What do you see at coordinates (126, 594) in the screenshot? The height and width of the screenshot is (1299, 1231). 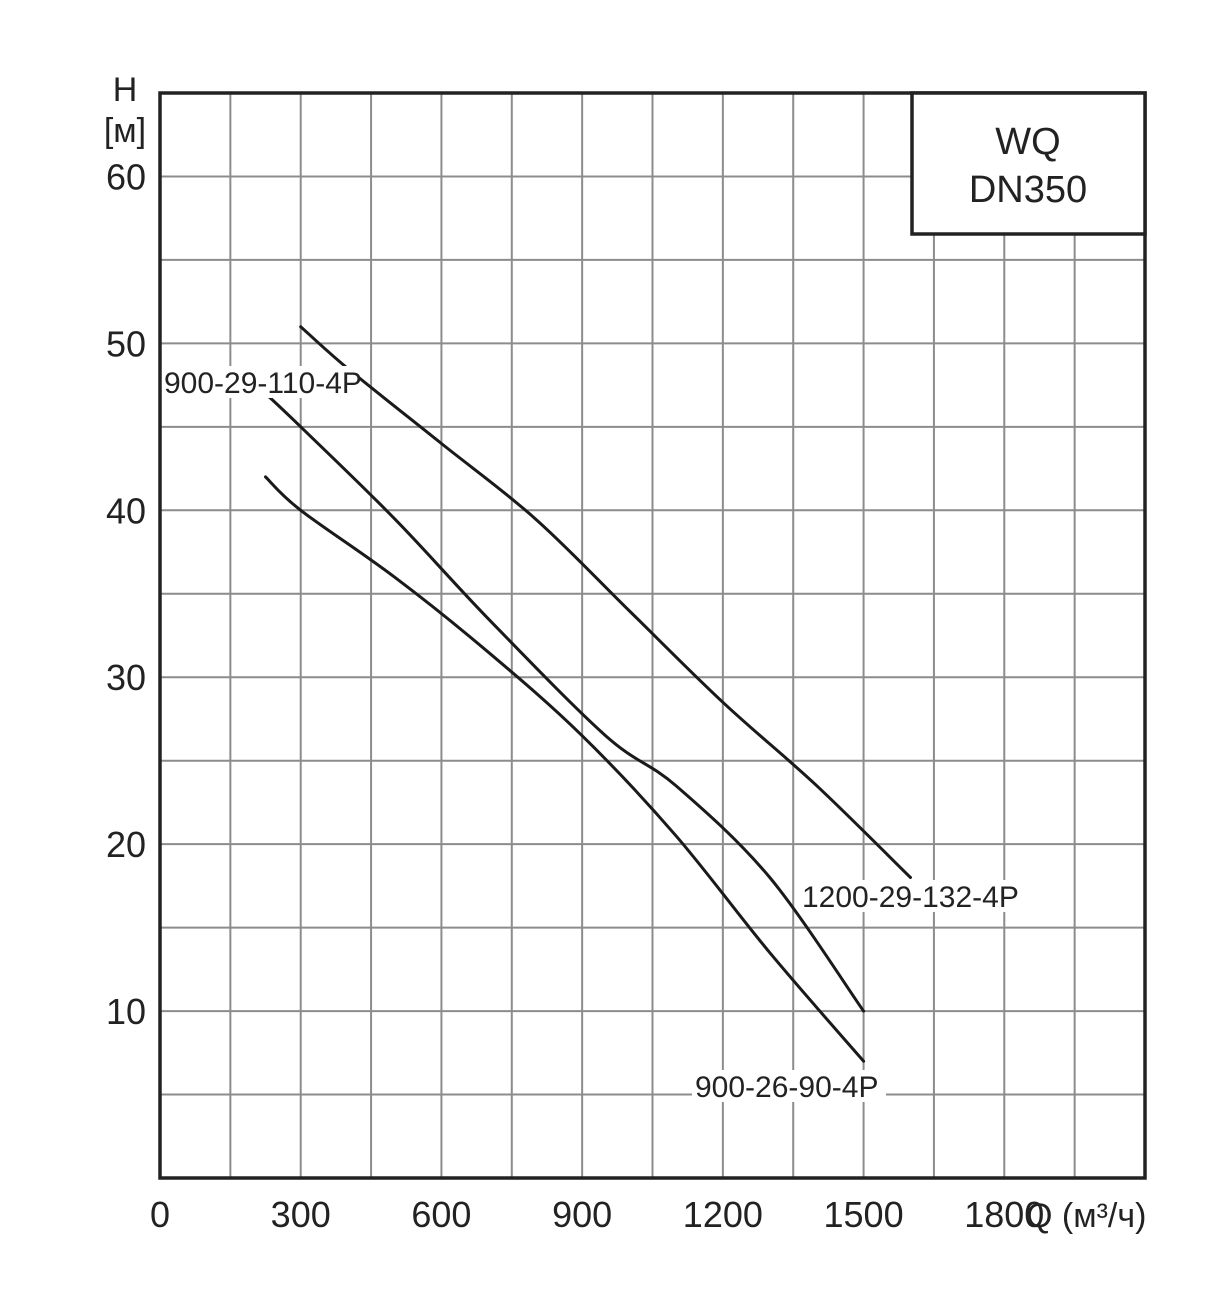 I see `y-tick-labels: 10 20 30 40 50 60` at bounding box center [126, 594].